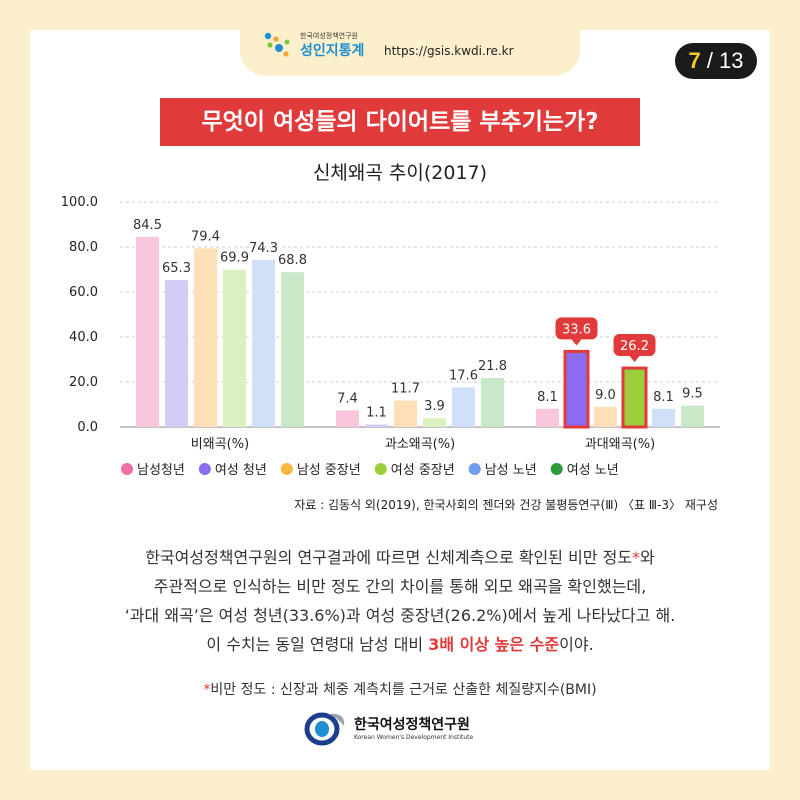 This screenshot has width=800, height=800. Describe the element at coordinates (241, 470) in the screenshot. I see `legend-label: 여성 청년` at that location.